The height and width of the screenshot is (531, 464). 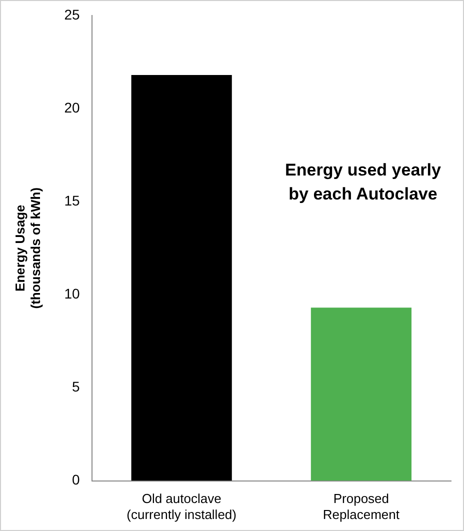 I want to click on x-tick-label: Proposed Replacement, so click(x=361, y=506).